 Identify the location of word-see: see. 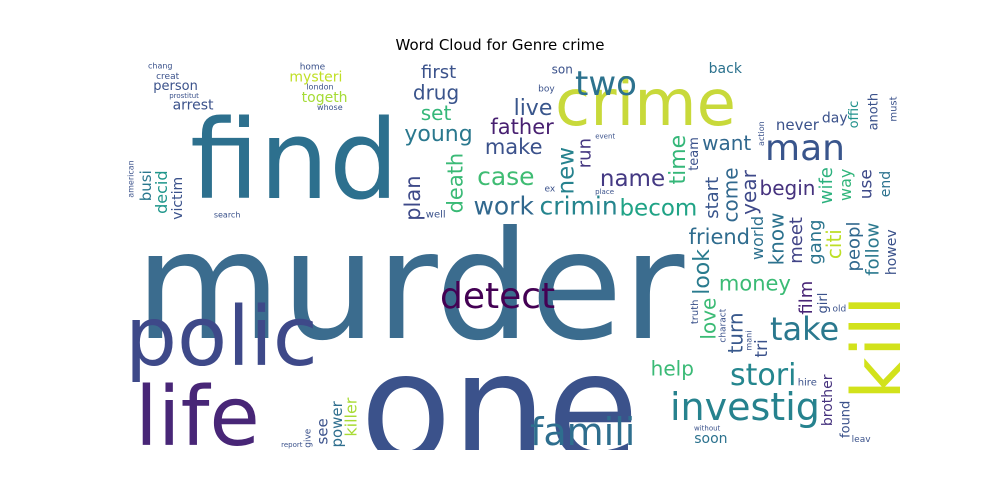
(323, 431).